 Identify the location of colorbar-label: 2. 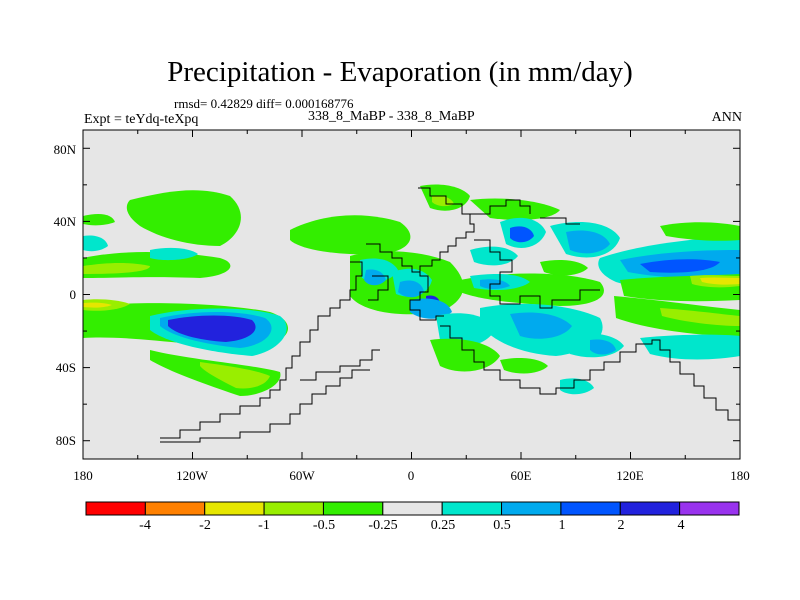
(621, 525).